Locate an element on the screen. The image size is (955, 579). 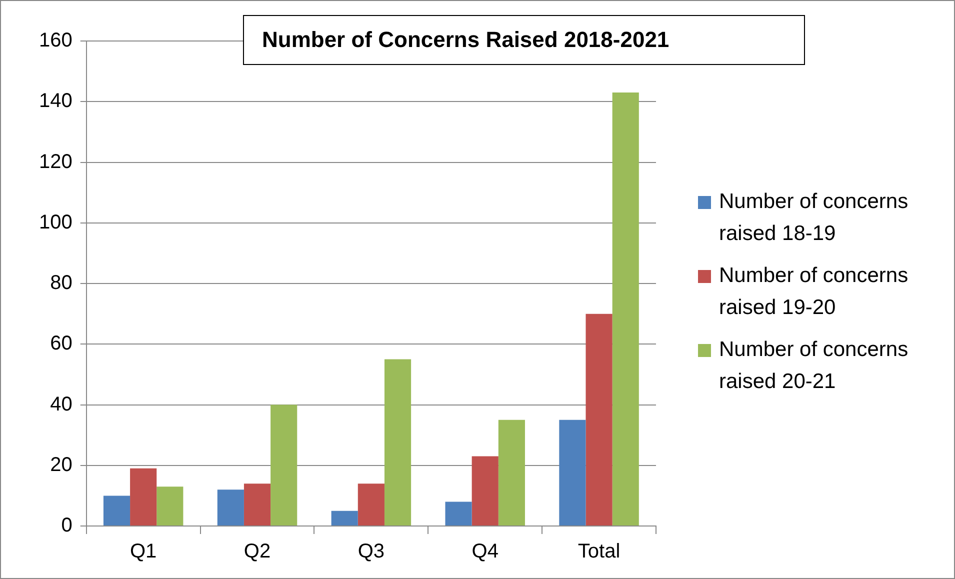
y-tick-label: 20 is located at coordinates (61, 465).